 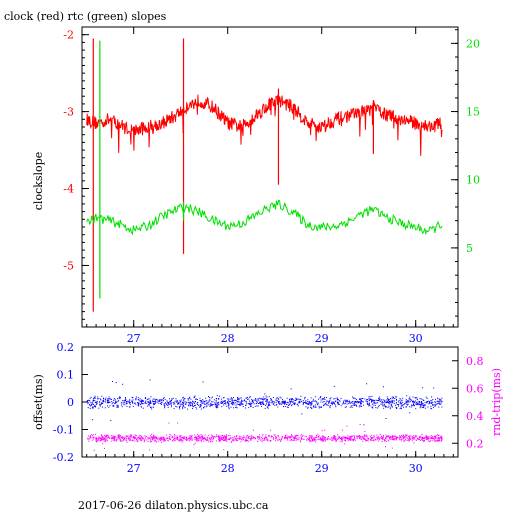 I want to click on top-y-right-tick-label: 15, so click(x=473, y=112).